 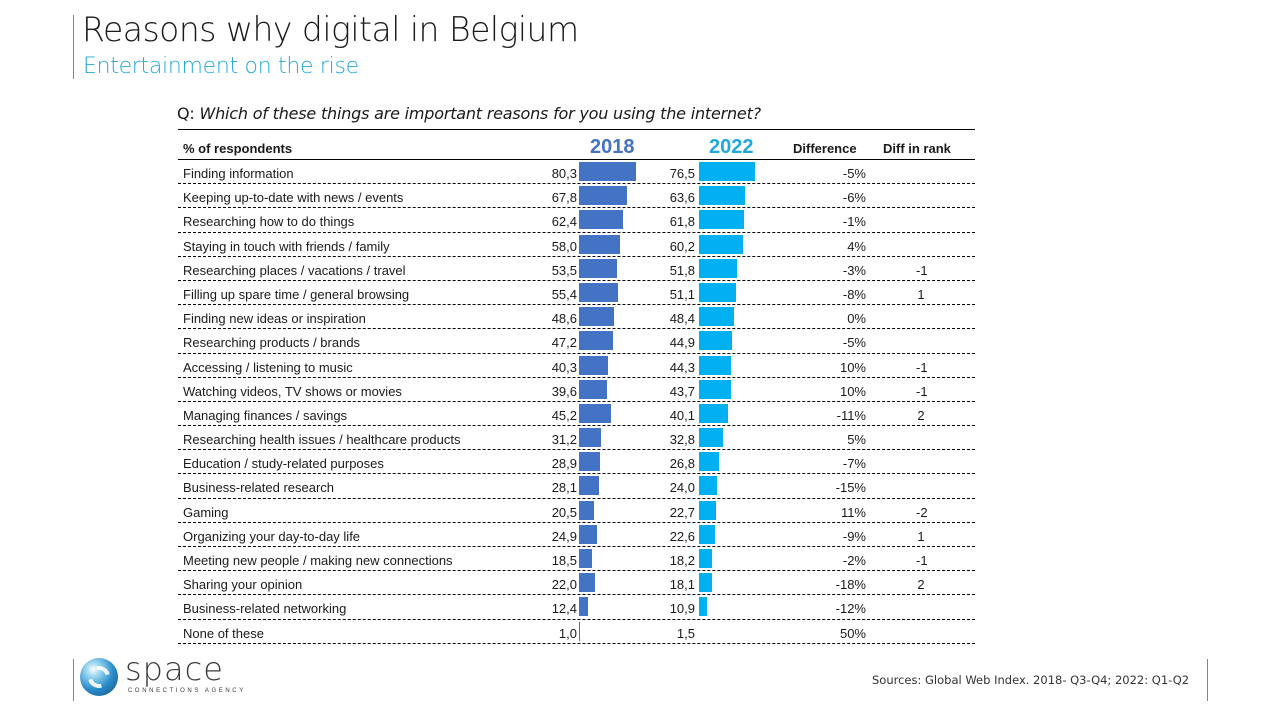 I want to click on column-header-2022: 2022, so click(x=731, y=147).